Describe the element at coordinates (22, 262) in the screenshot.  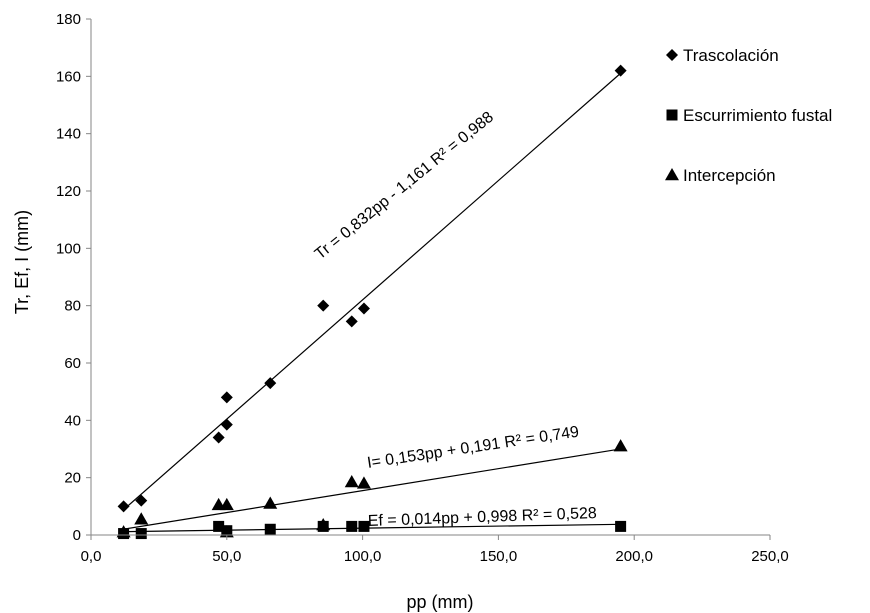
I see `y-axis-title: Tr, Ef, I (mm)` at that location.